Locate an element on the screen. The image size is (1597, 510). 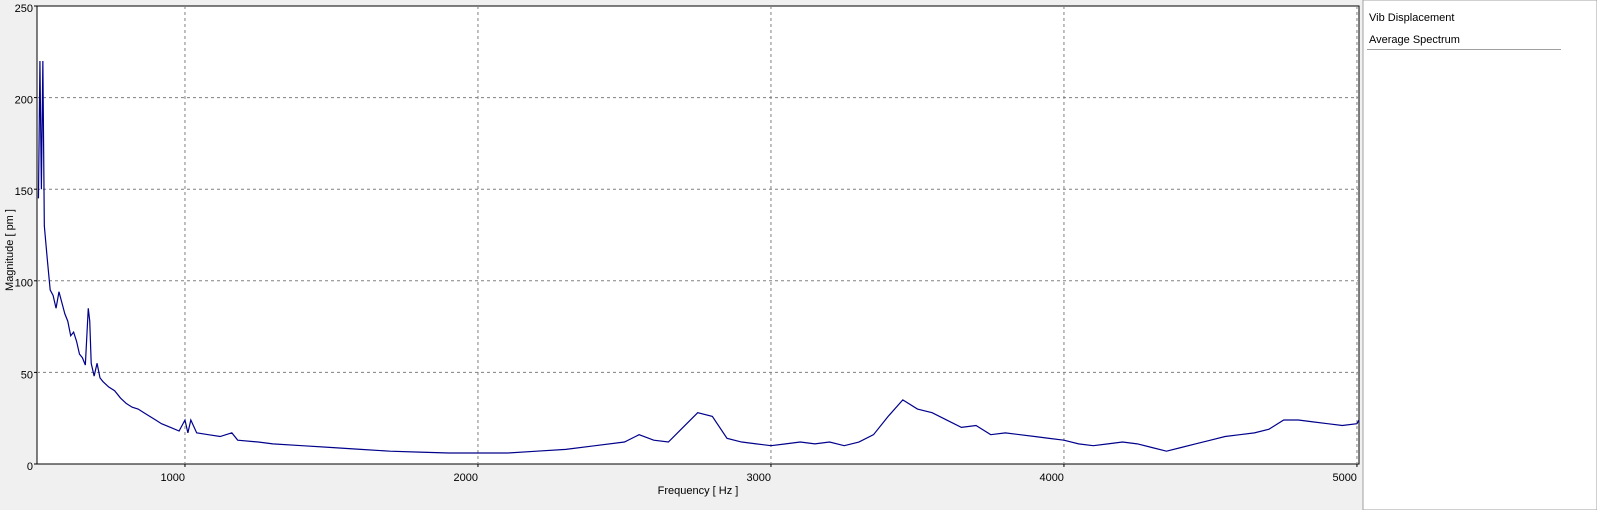
x-axis-label: Frequency [ Hz ] is located at coordinates (698, 491).